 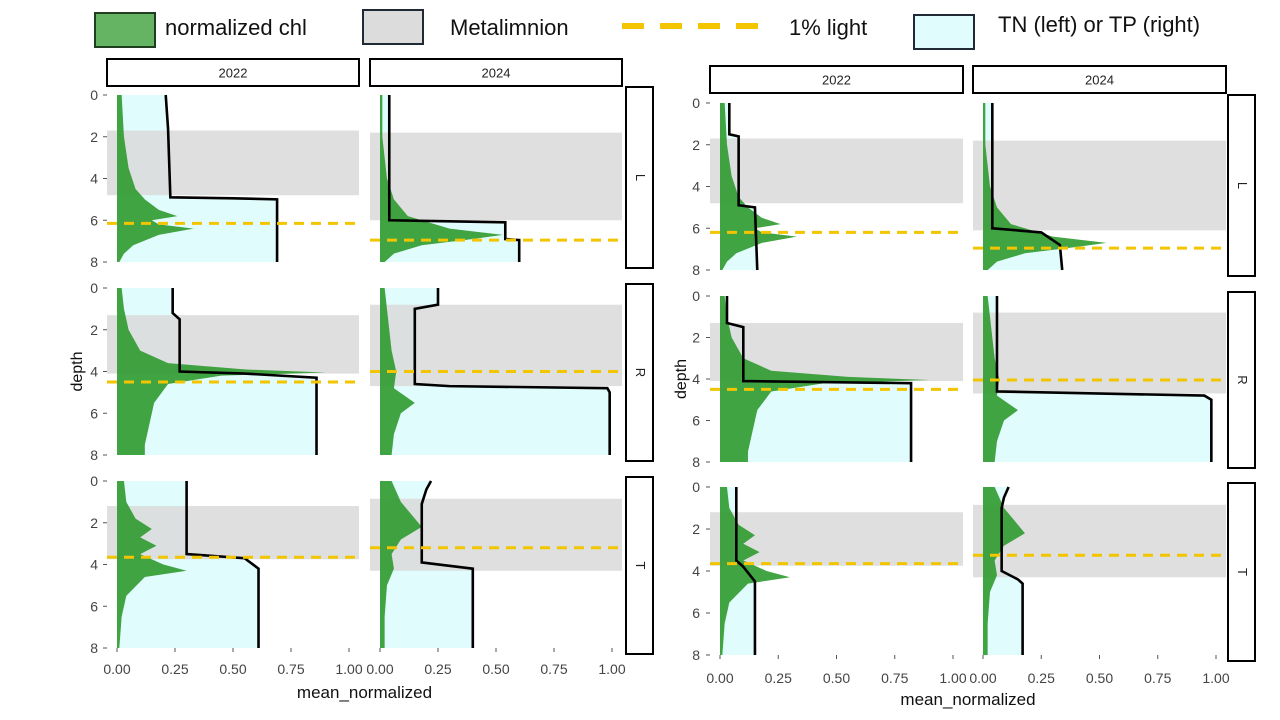 I want to click on row-strip-label-R: R, so click(x=1242, y=379).